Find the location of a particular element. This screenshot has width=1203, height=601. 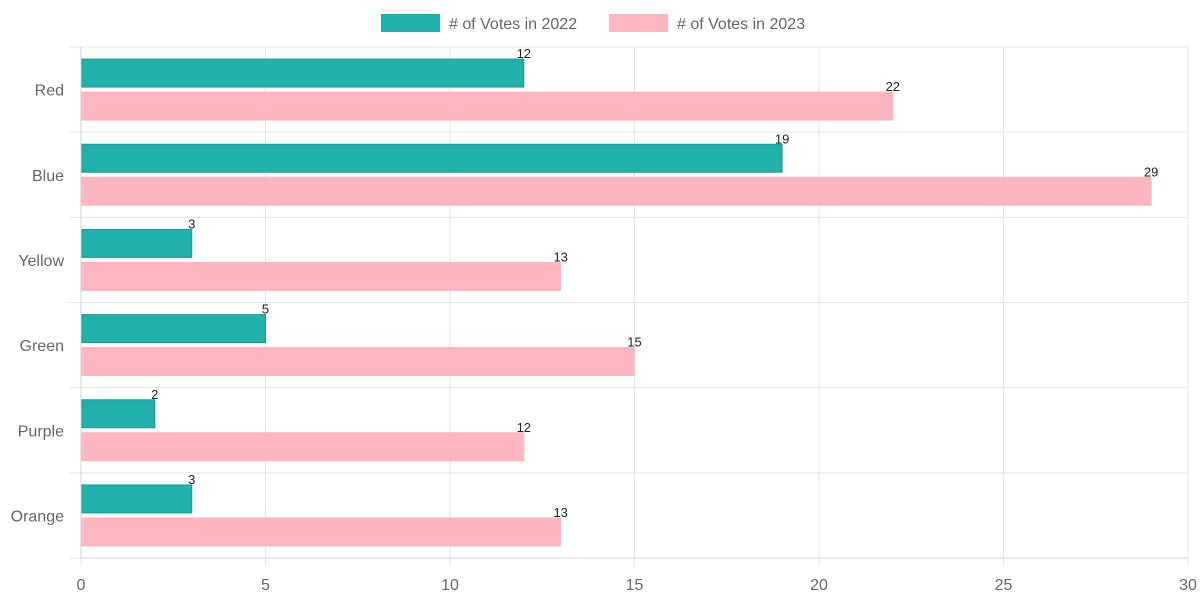

x-tick-label: 30 is located at coordinates (1188, 585).